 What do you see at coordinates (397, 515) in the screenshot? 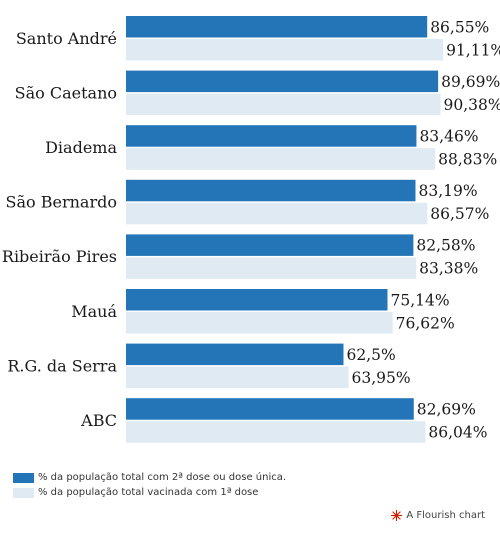
I see `flourish-logo-icon` at bounding box center [397, 515].